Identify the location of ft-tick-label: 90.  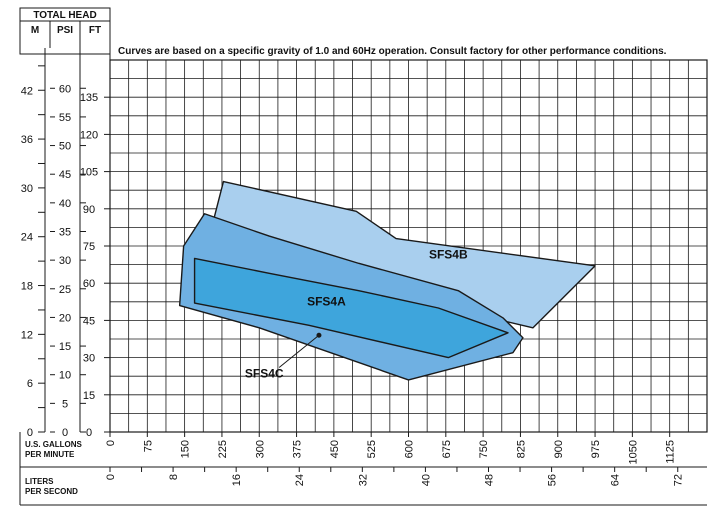
(89, 210).